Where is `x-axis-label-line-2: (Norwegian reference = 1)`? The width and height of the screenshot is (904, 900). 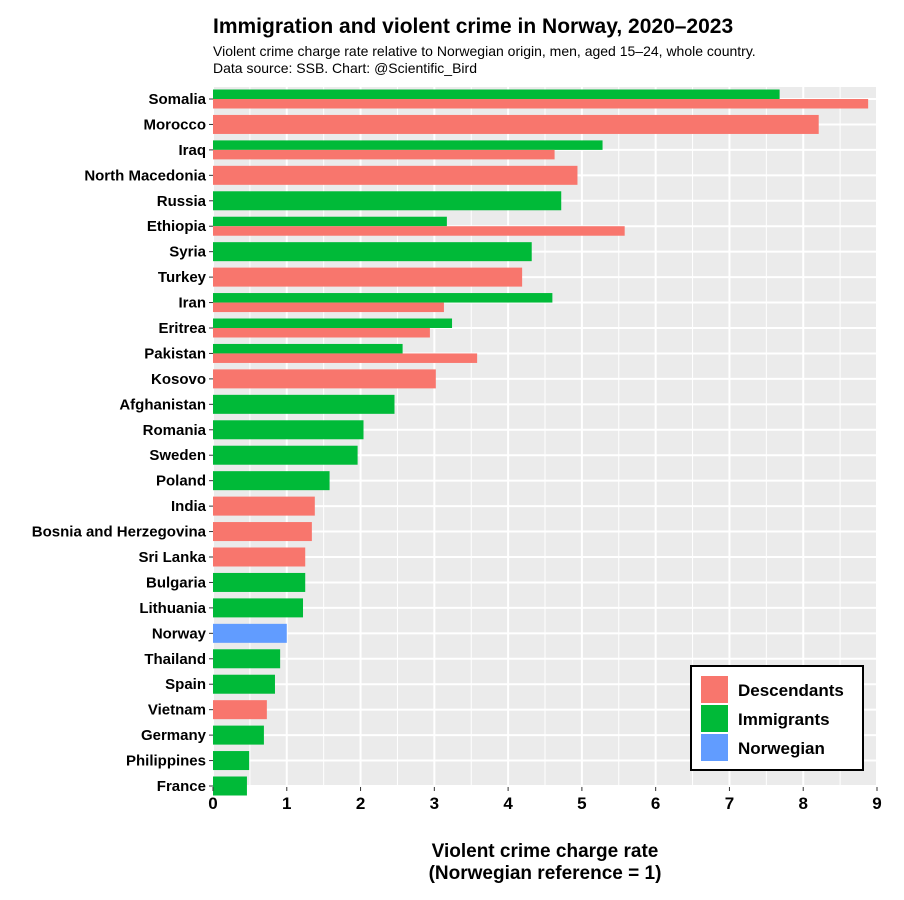 x-axis-label-line-2: (Norwegian reference = 1) is located at coordinates (545, 873).